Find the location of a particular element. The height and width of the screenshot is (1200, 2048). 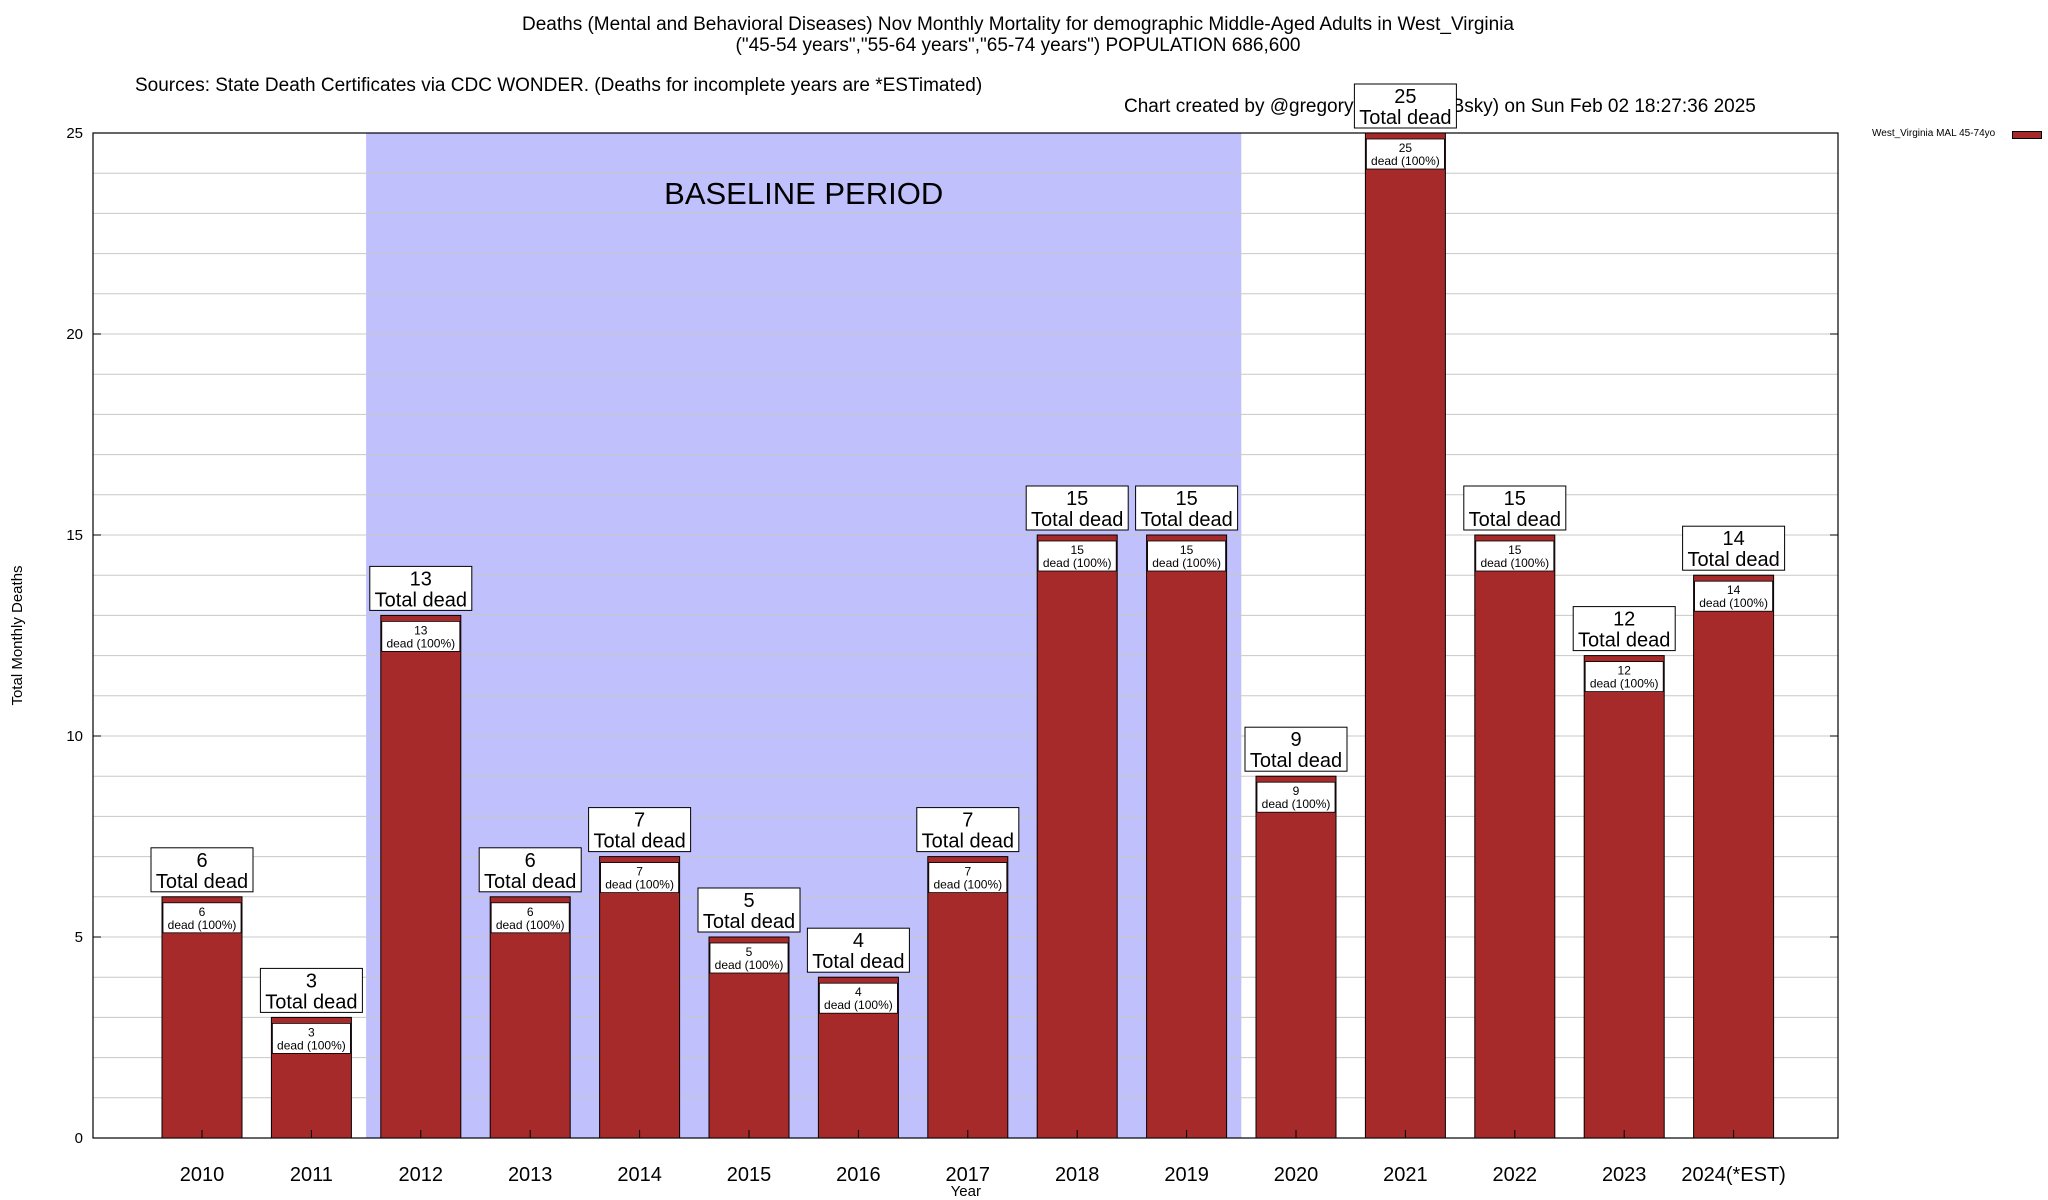

x-tick-label: 2015 is located at coordinates (749, 1175).